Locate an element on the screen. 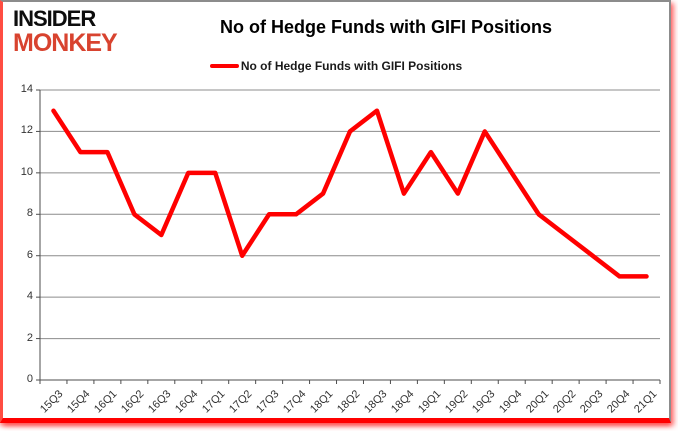 The height and width of the screenshot is (431, 678). y-axis-tick-label: 12 is located at coordinates (26, 130).